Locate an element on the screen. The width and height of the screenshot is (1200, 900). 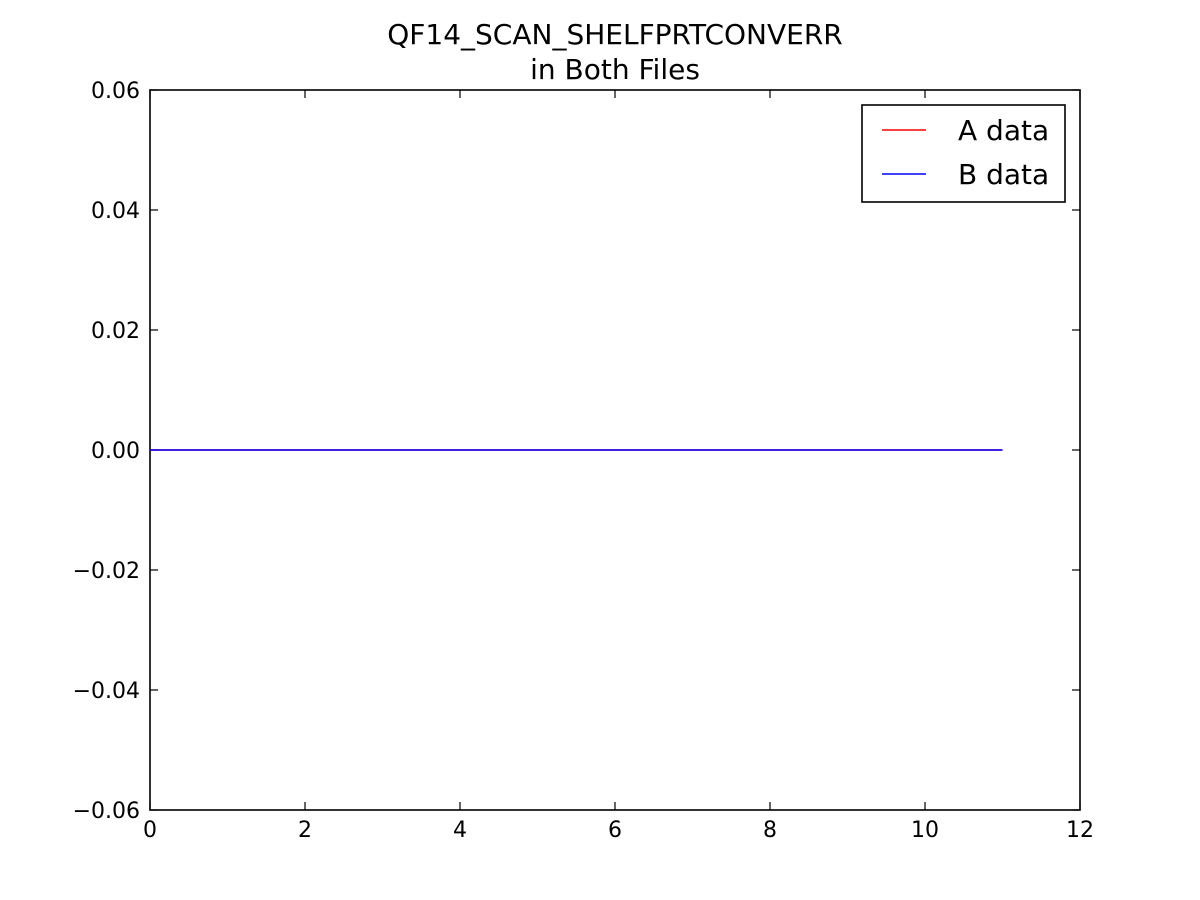
y-tick-label: 0.00 is located at coordinates (115, 451).